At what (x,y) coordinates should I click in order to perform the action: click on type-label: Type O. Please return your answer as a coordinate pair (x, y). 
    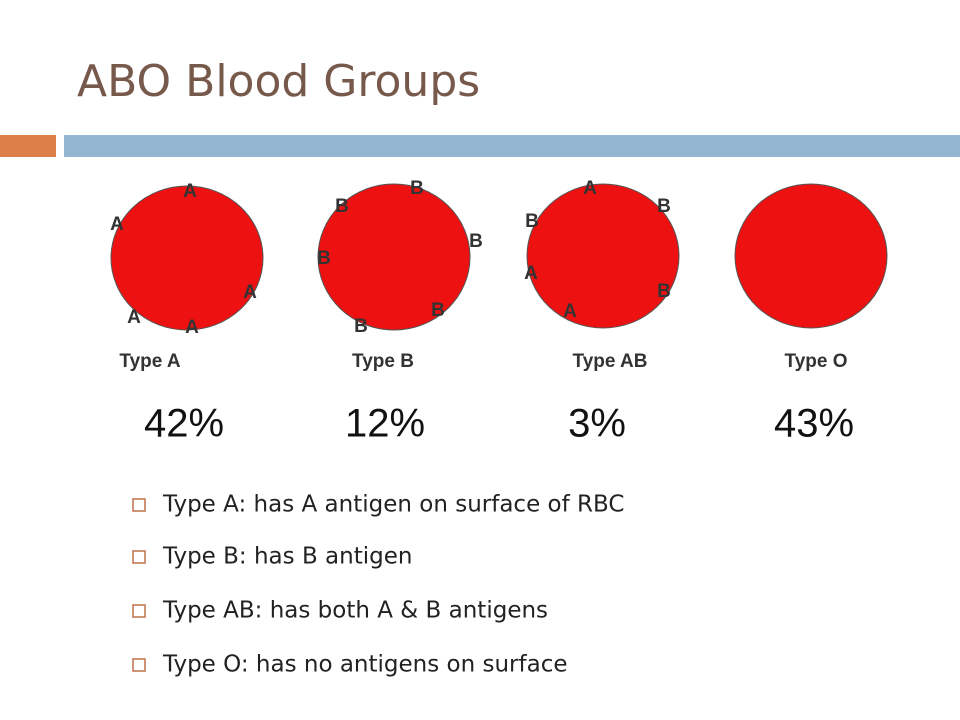
    Looking at the image, I should click on (816, 361).